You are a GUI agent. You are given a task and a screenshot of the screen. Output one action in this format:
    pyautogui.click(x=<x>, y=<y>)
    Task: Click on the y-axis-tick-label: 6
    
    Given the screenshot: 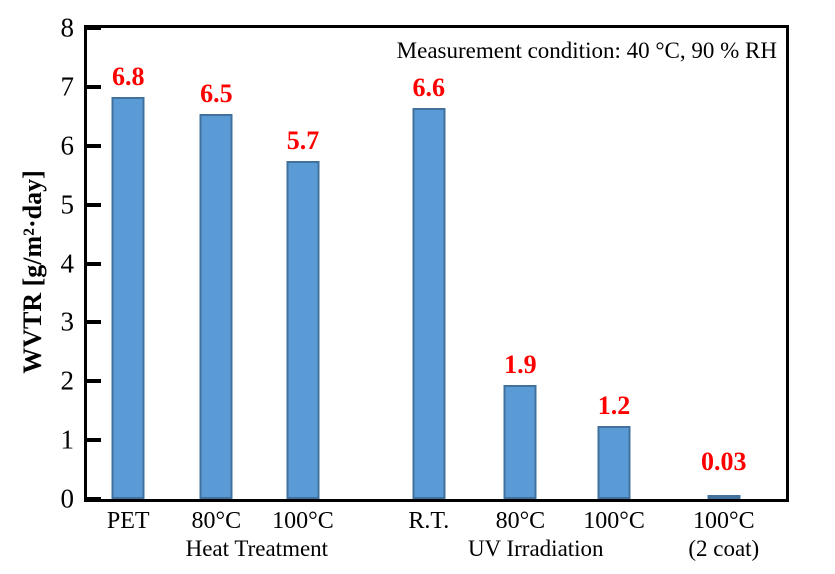 What is the action you would take?
    pyautogui.click(x=67, y=145)
    